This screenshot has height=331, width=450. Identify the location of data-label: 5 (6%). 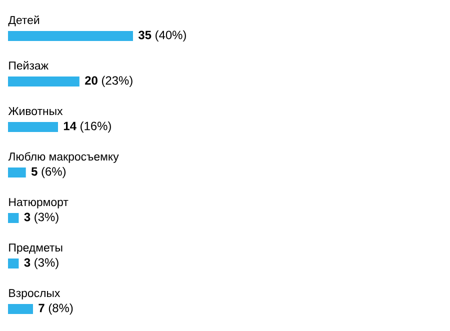
(48, 172).